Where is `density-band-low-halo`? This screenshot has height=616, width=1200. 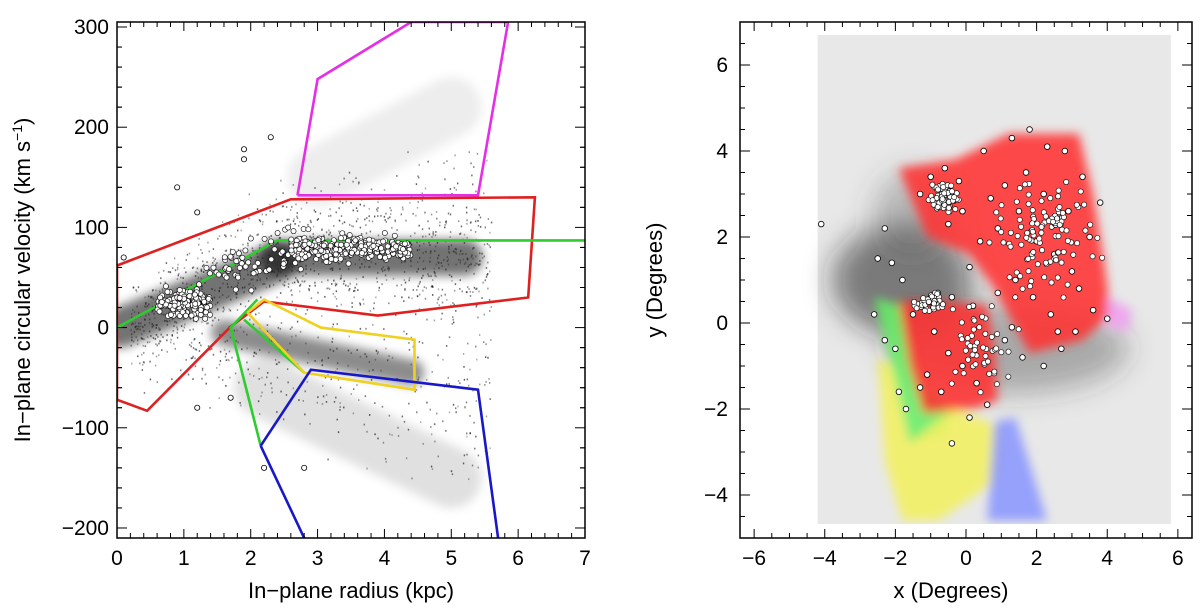 density-band-low-halo is located at coordinates (358, 432).